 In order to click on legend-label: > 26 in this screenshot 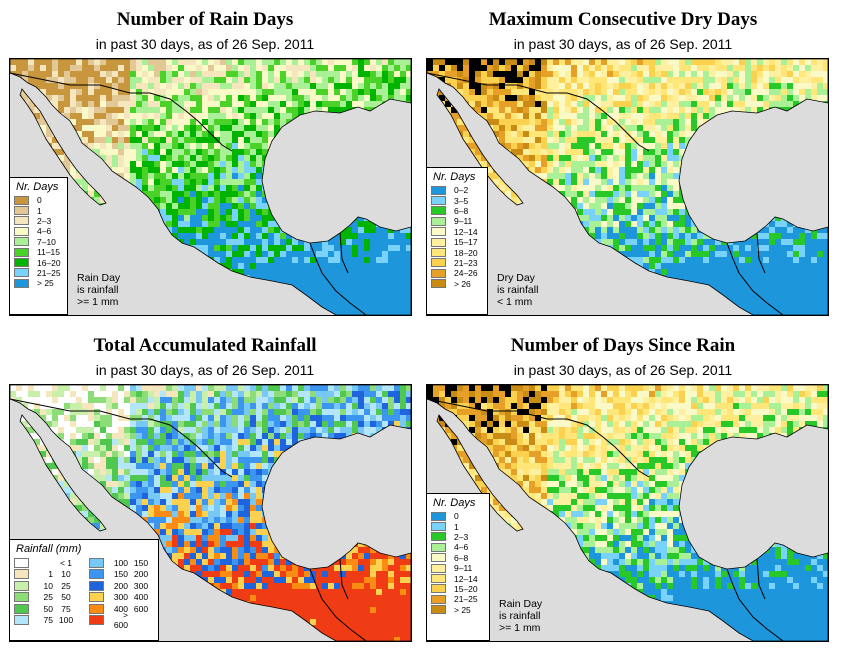, I will do `click(462, 283)`.